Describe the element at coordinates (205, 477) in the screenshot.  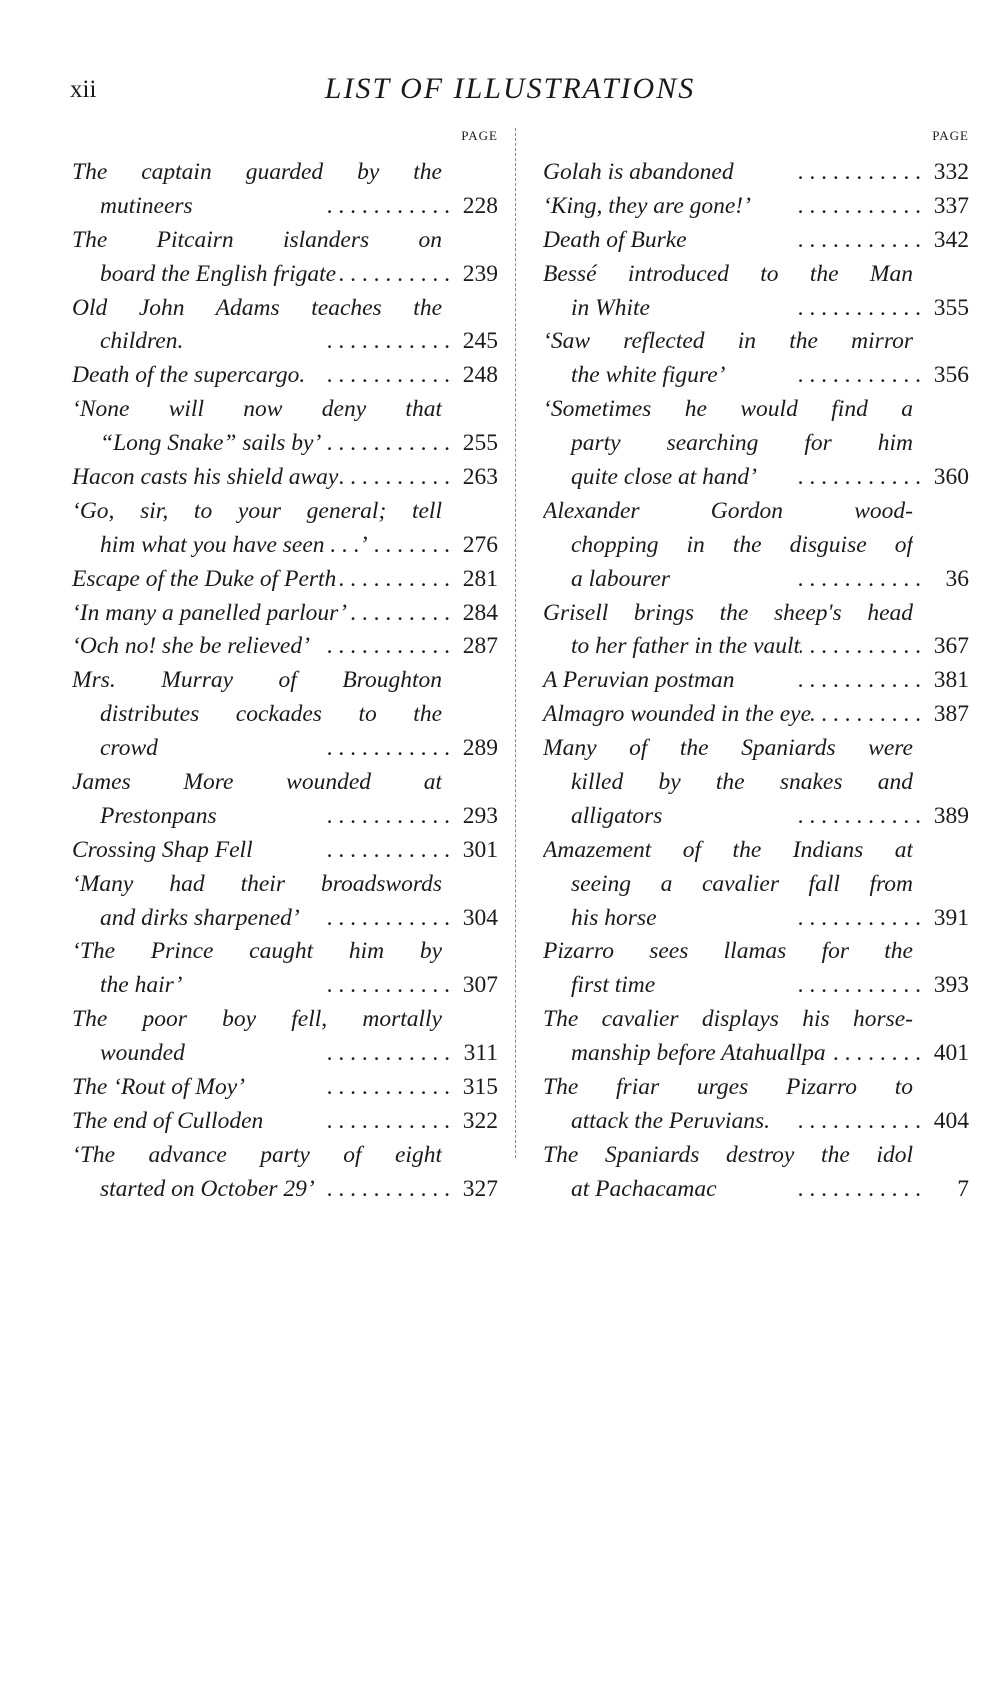
I see `entry-text: Hacon casts his shield away` at that location.